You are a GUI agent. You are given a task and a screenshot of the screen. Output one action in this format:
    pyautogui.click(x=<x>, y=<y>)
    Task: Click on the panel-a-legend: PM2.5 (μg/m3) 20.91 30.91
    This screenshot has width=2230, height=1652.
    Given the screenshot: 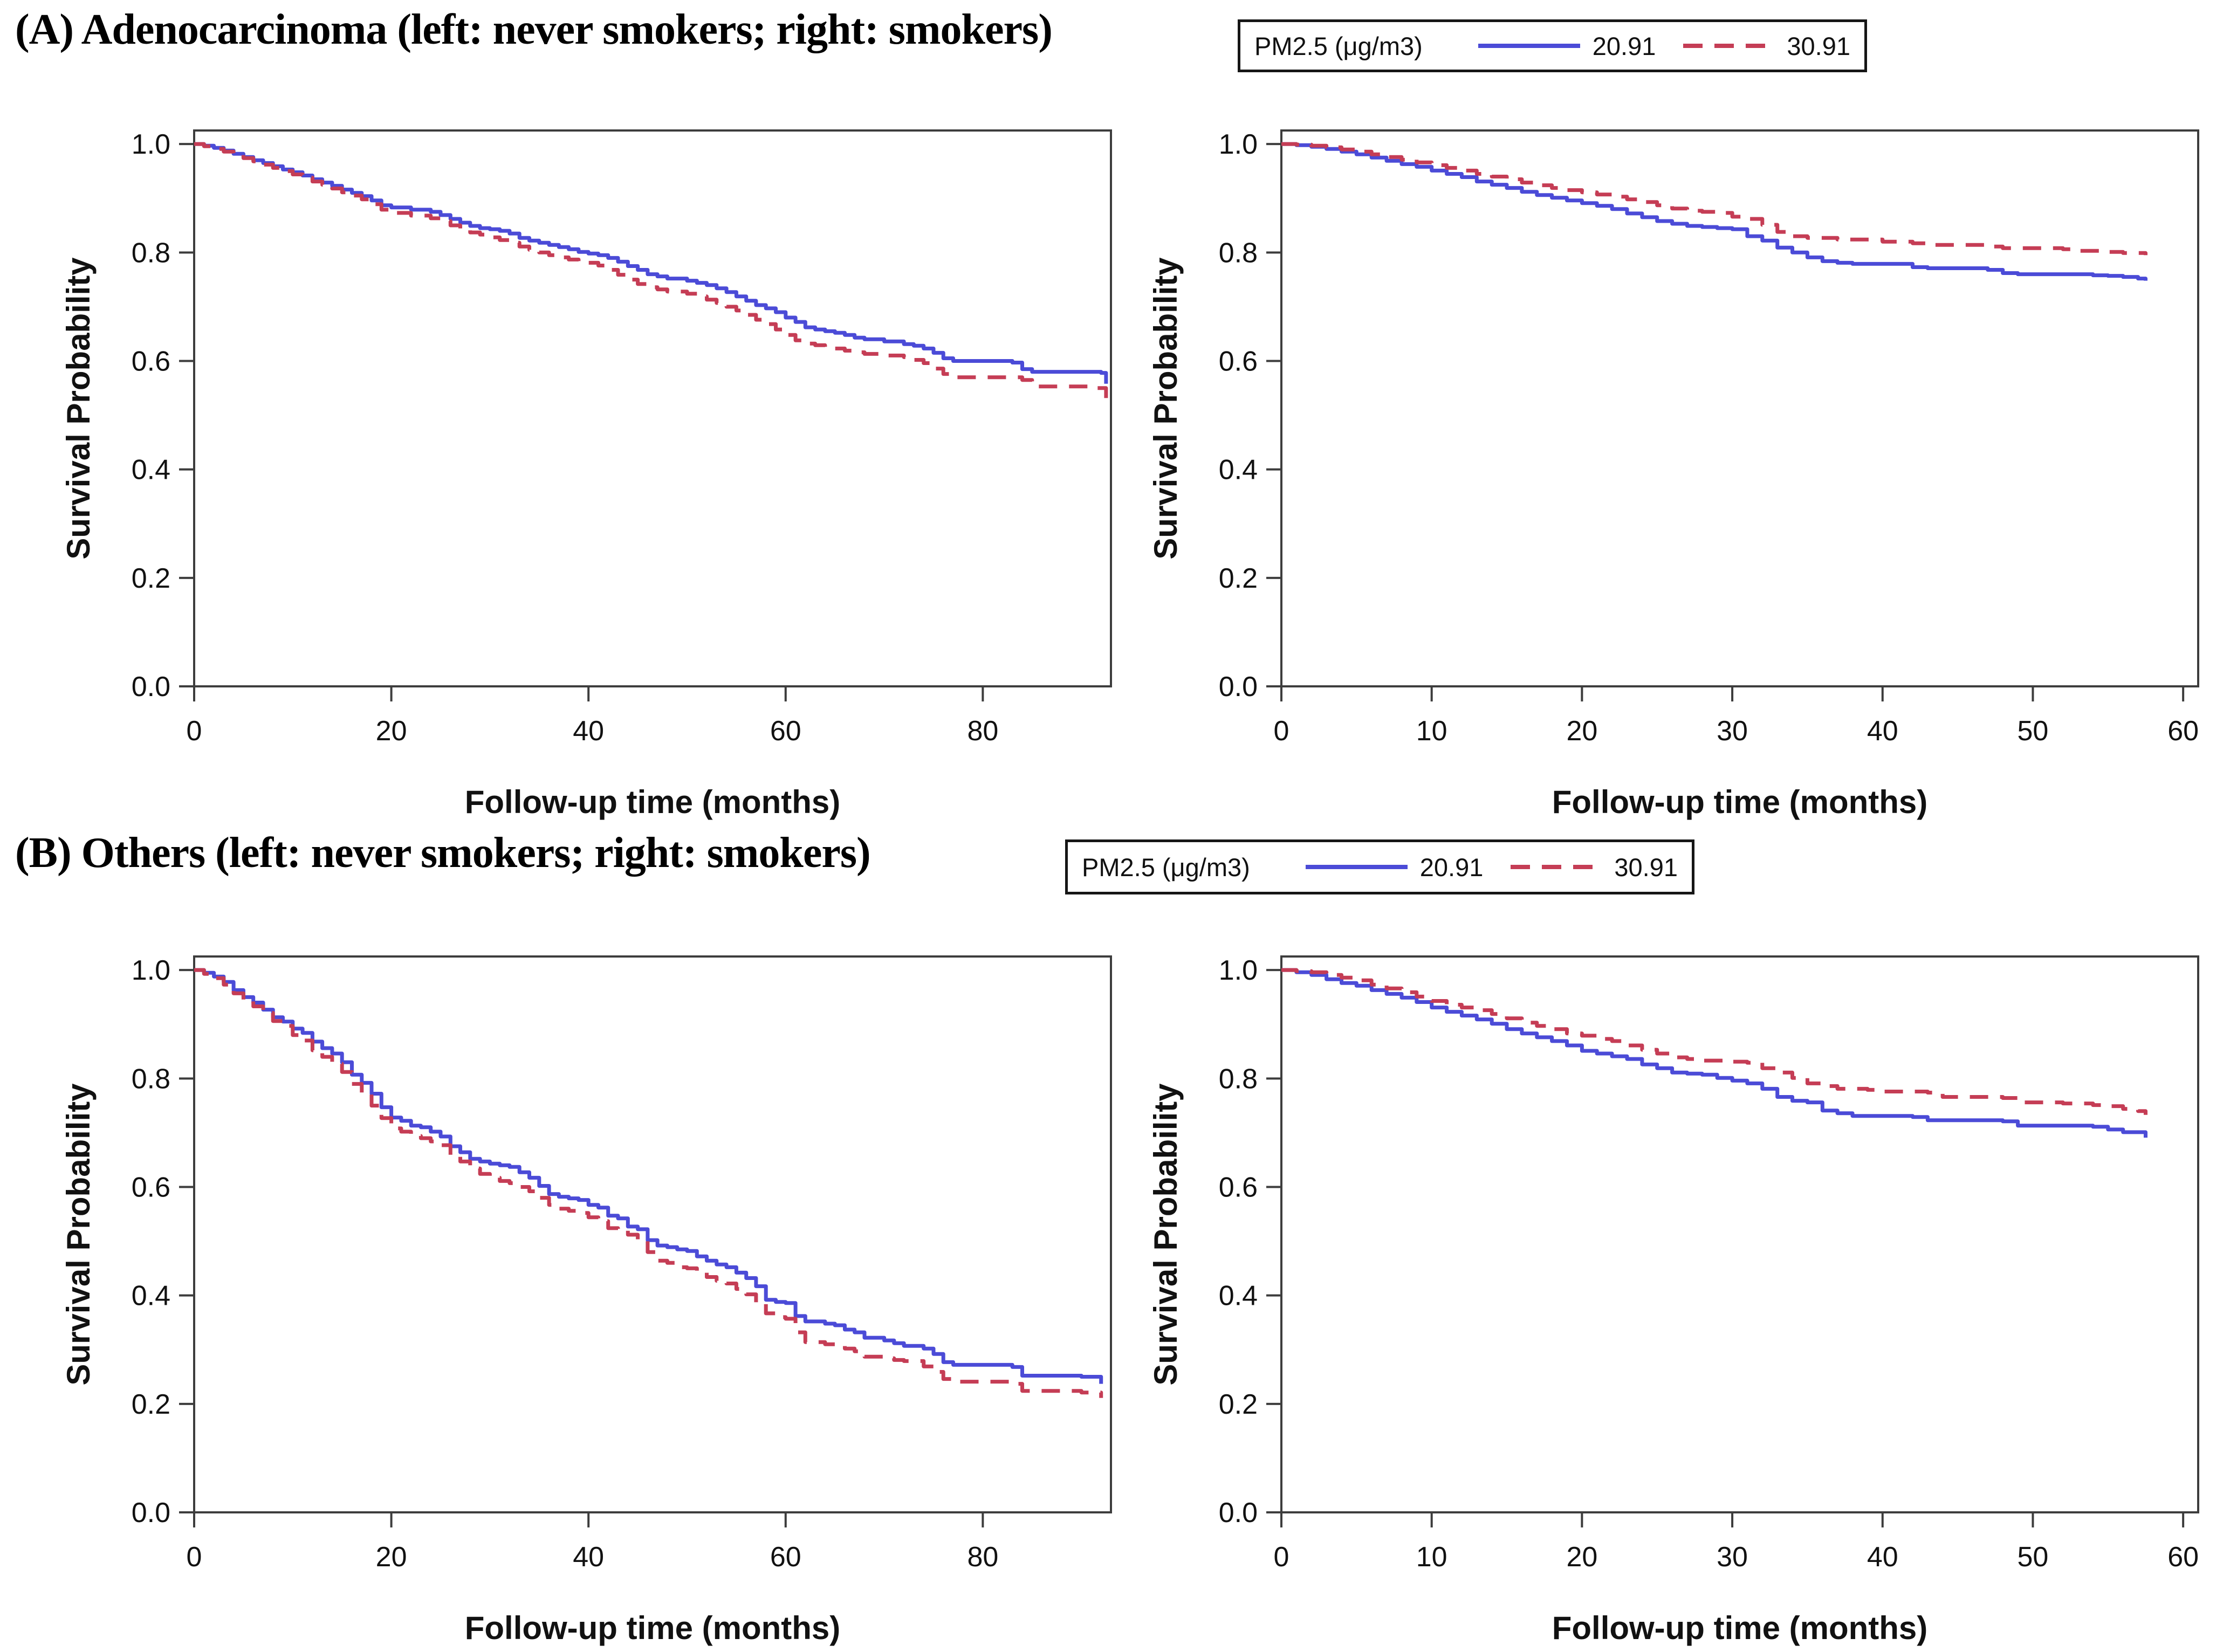 What is the action you would take?
    pyautogui.click(x=1553, y=45)
    